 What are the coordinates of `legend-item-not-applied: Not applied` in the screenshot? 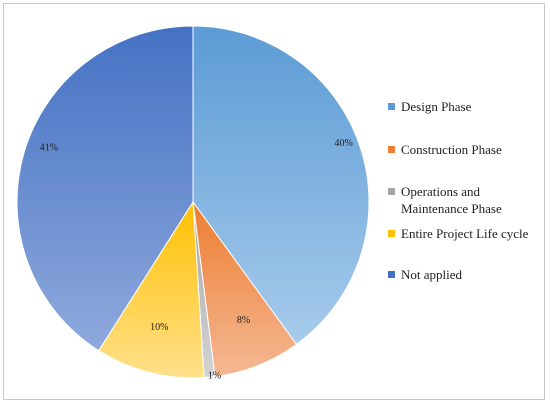 It's located at (425, 274).